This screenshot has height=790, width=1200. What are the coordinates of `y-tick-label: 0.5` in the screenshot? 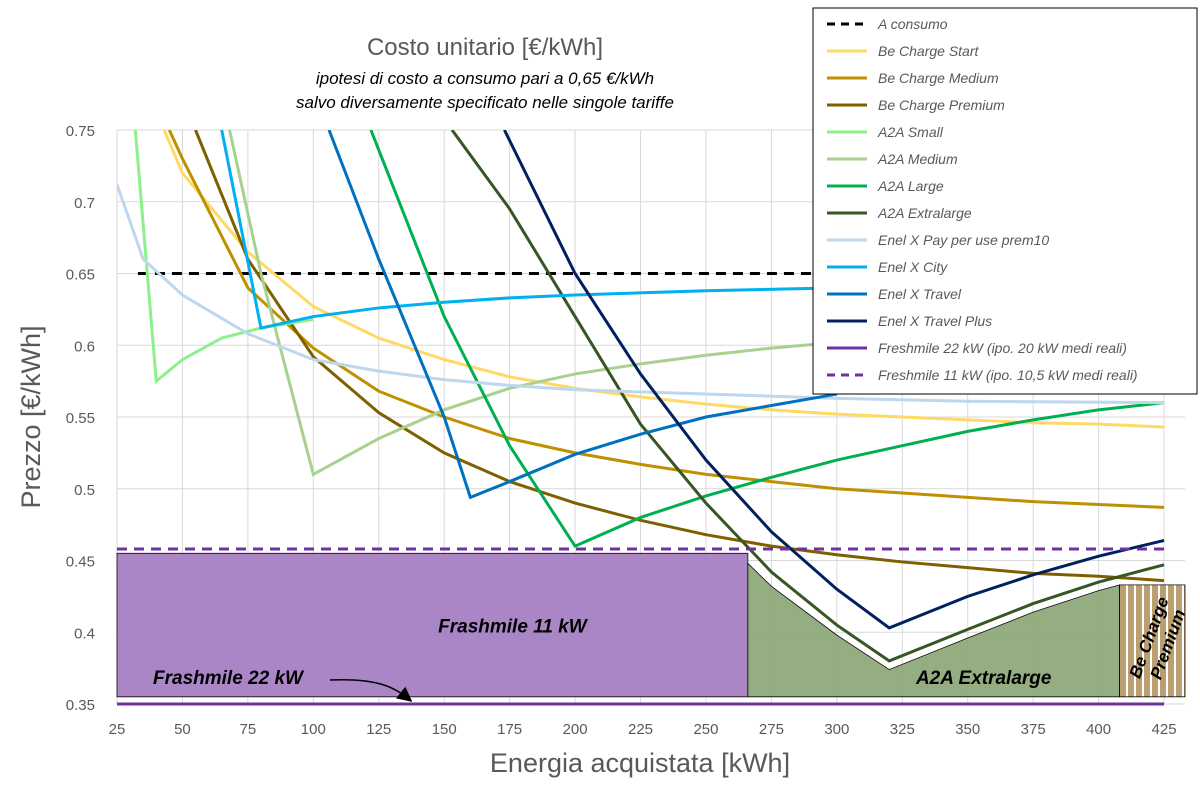 It's located at (84, 490).